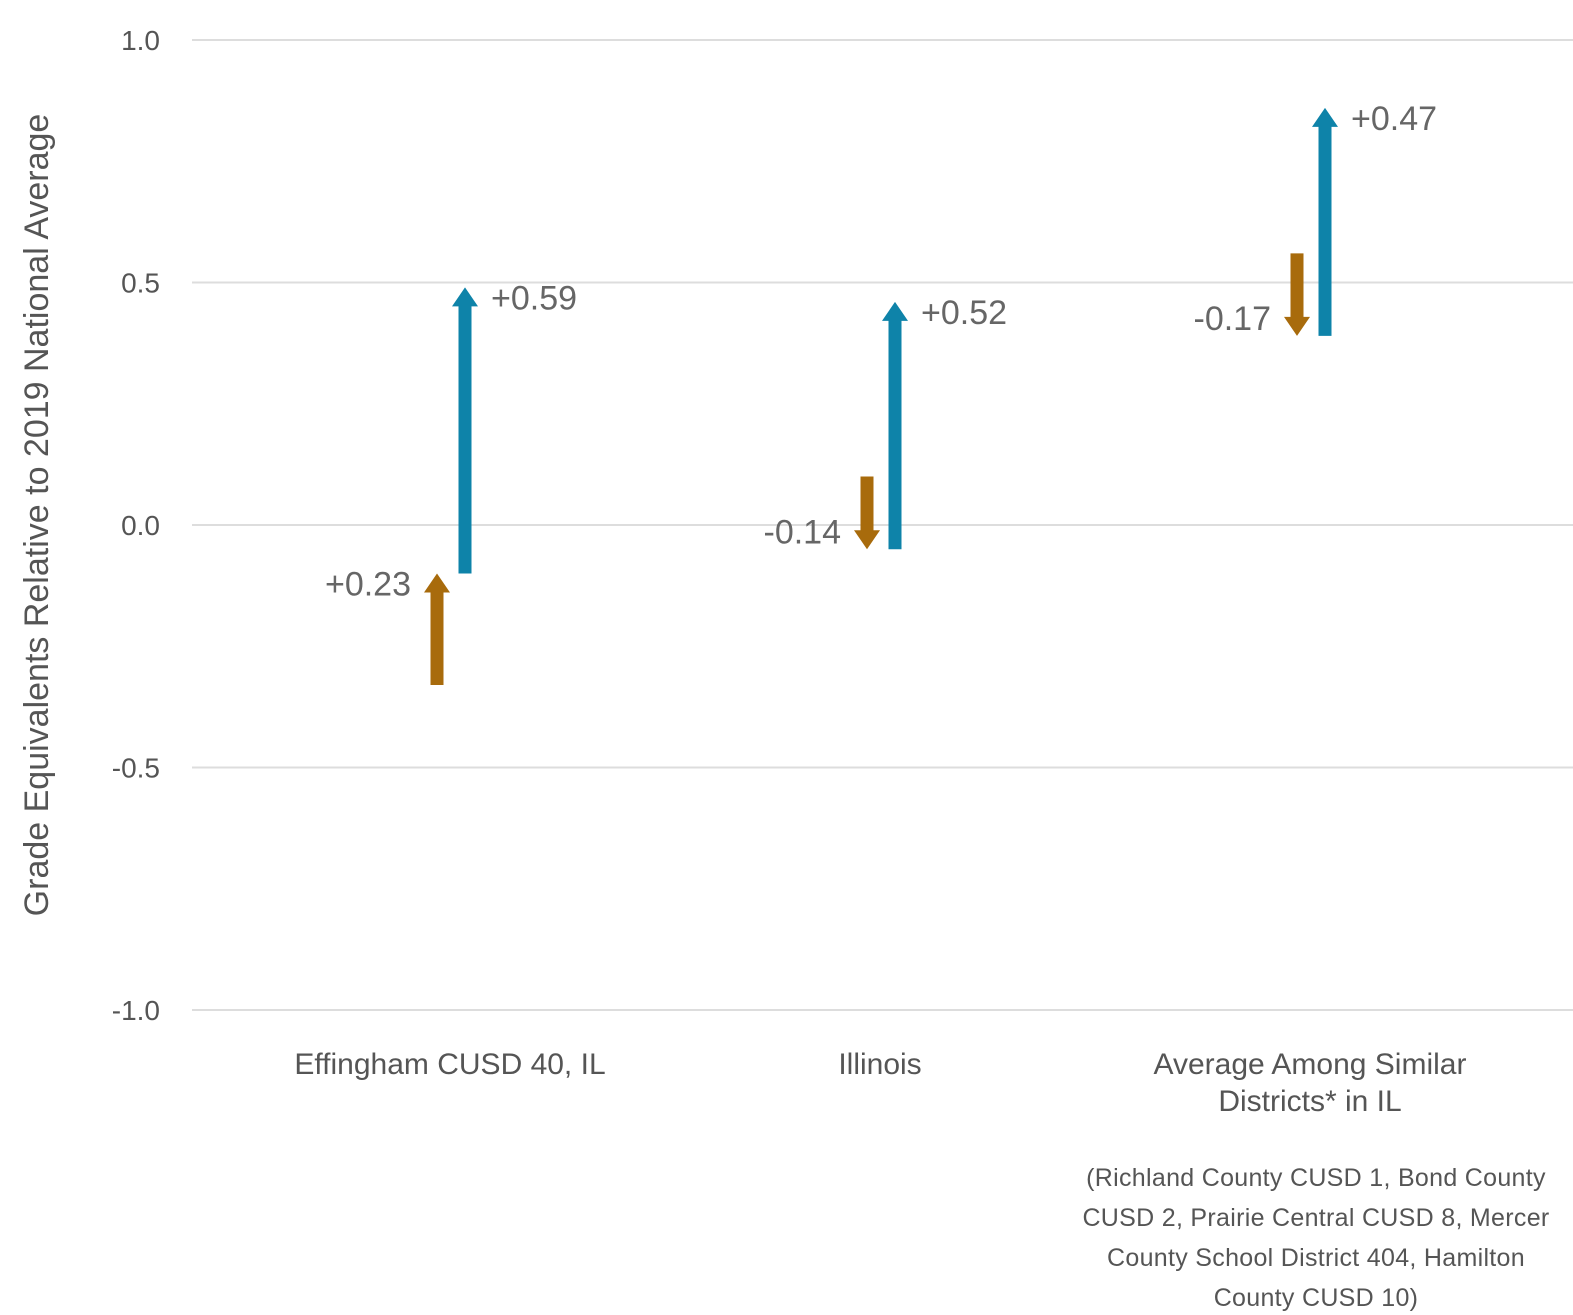 The width and height of the screenshot is (1573, 1315). Describe the element at coordinates (879, 1064) in the screenshot. I see `x-category-label: Illinois` at that location.